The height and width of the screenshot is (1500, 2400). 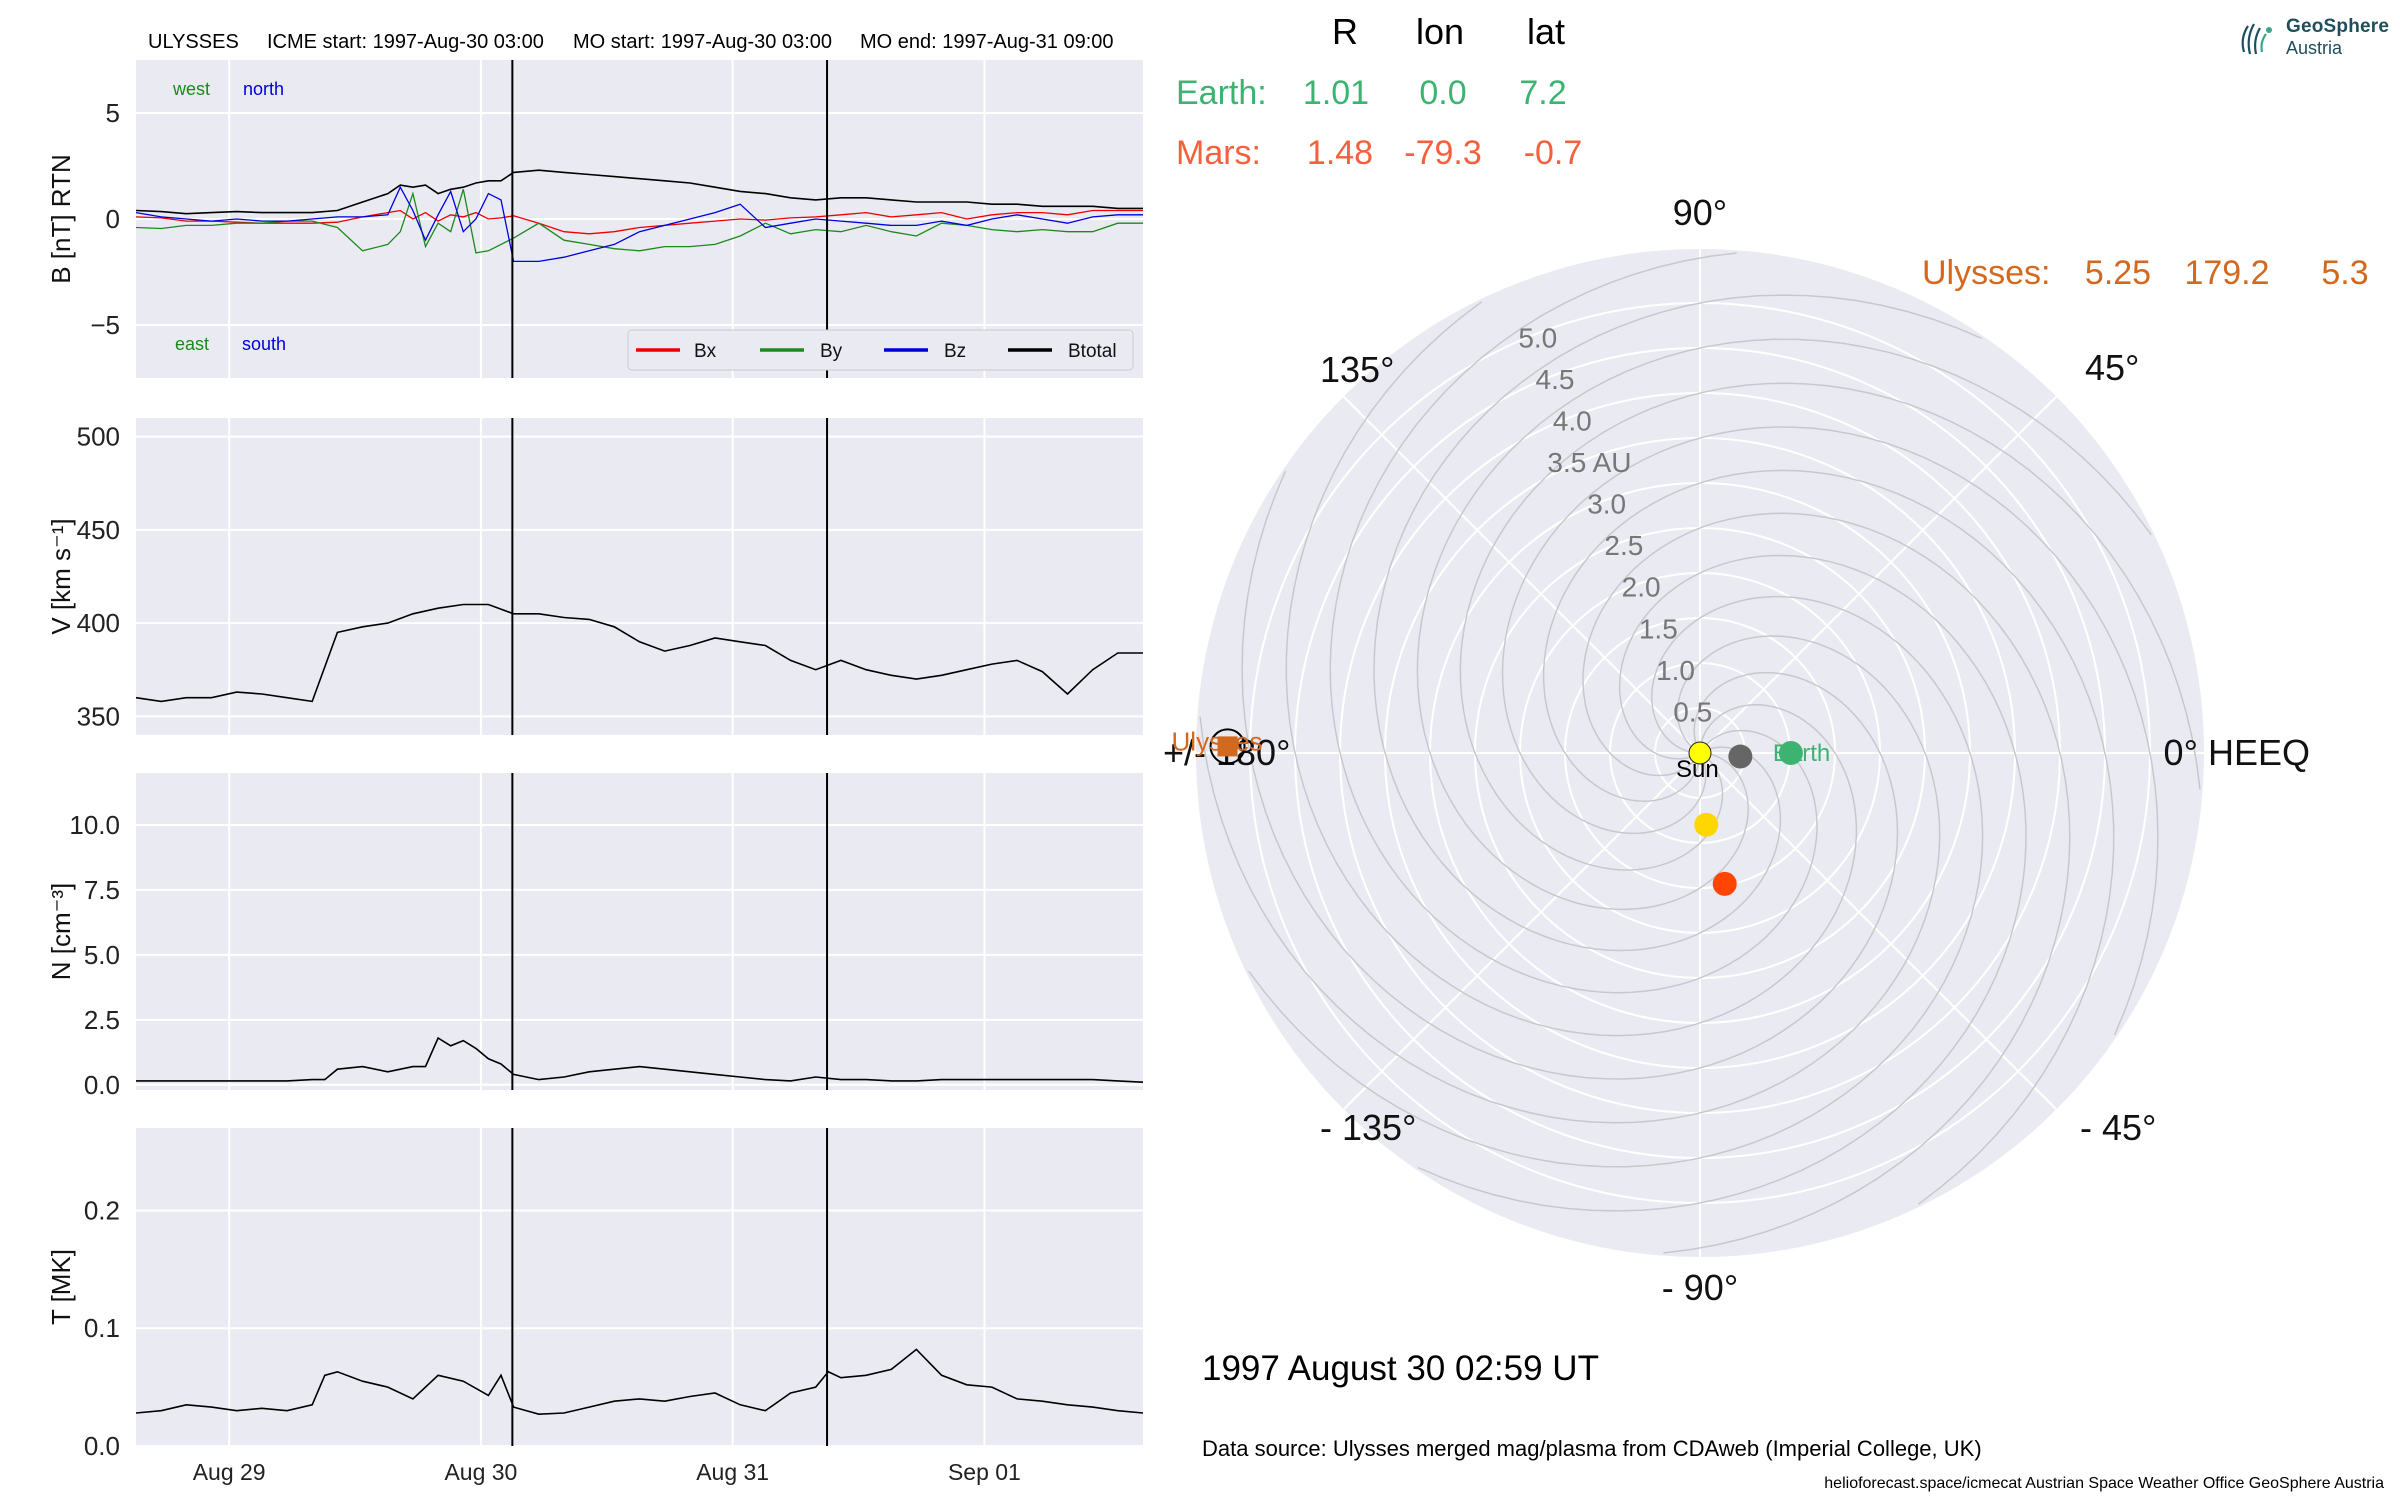 What do you see at coordinates (263, 89) in the screenshot?
I see `annotation-north: north` at bounding box center [263, 89].